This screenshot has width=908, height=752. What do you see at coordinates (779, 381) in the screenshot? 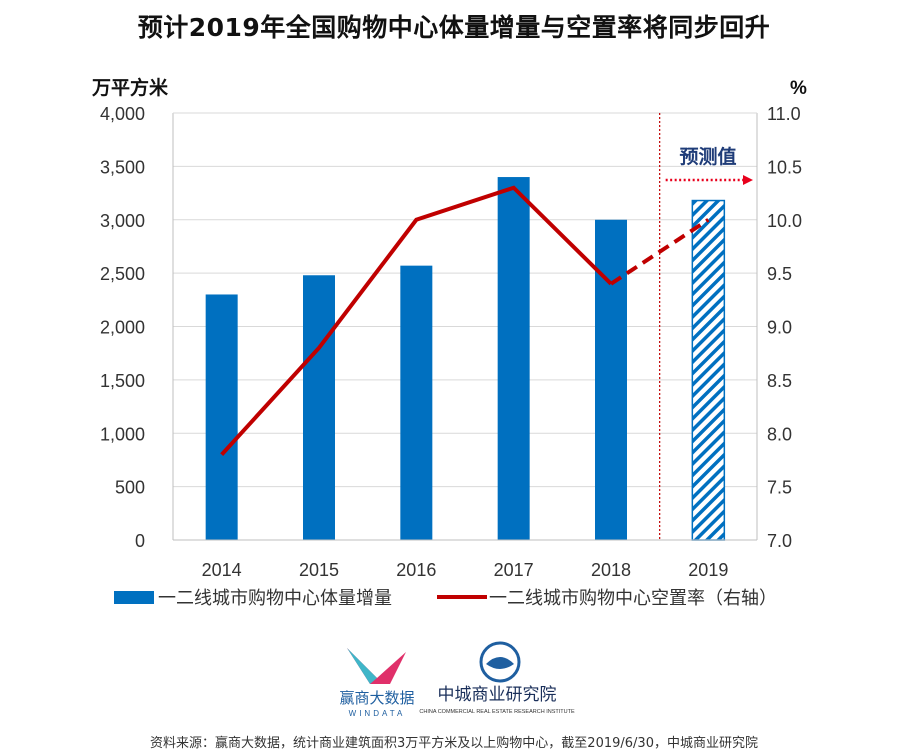
I see `right-tick-label: 8.5` at bounding box center [779, 381].